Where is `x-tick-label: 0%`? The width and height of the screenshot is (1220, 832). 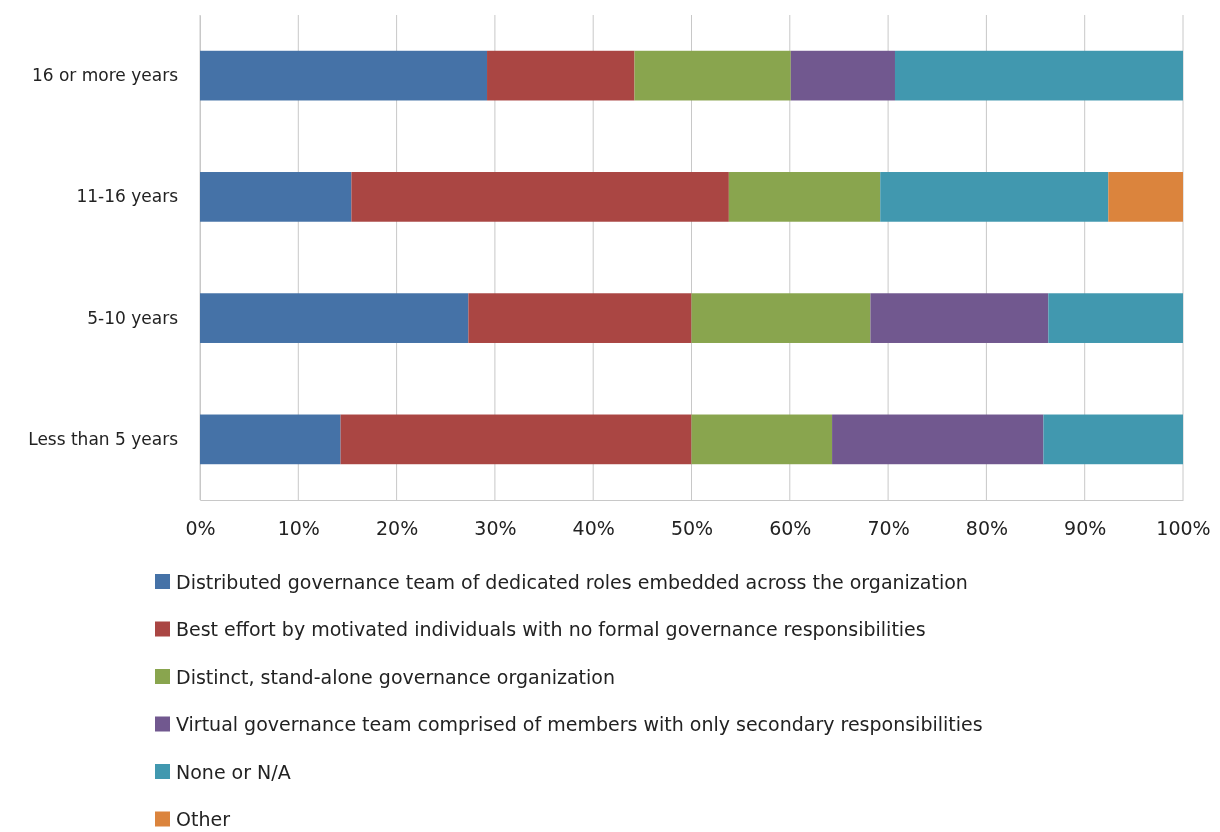
x-tick-label: 0% is located at coordinates (200, 528).